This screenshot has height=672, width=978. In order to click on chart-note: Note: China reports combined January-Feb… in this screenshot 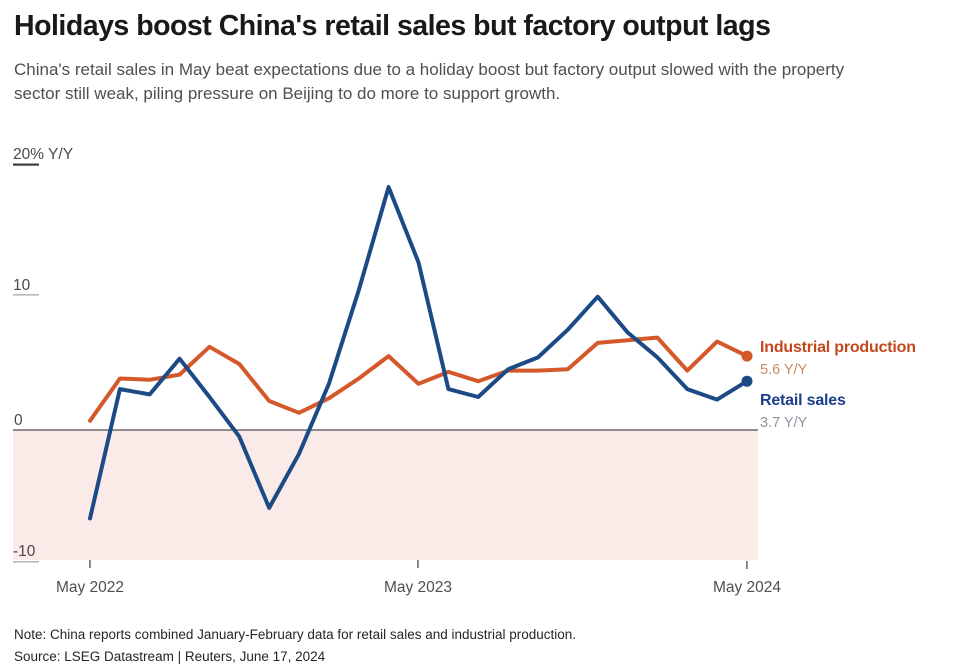, I will do `click(295, 634)`.